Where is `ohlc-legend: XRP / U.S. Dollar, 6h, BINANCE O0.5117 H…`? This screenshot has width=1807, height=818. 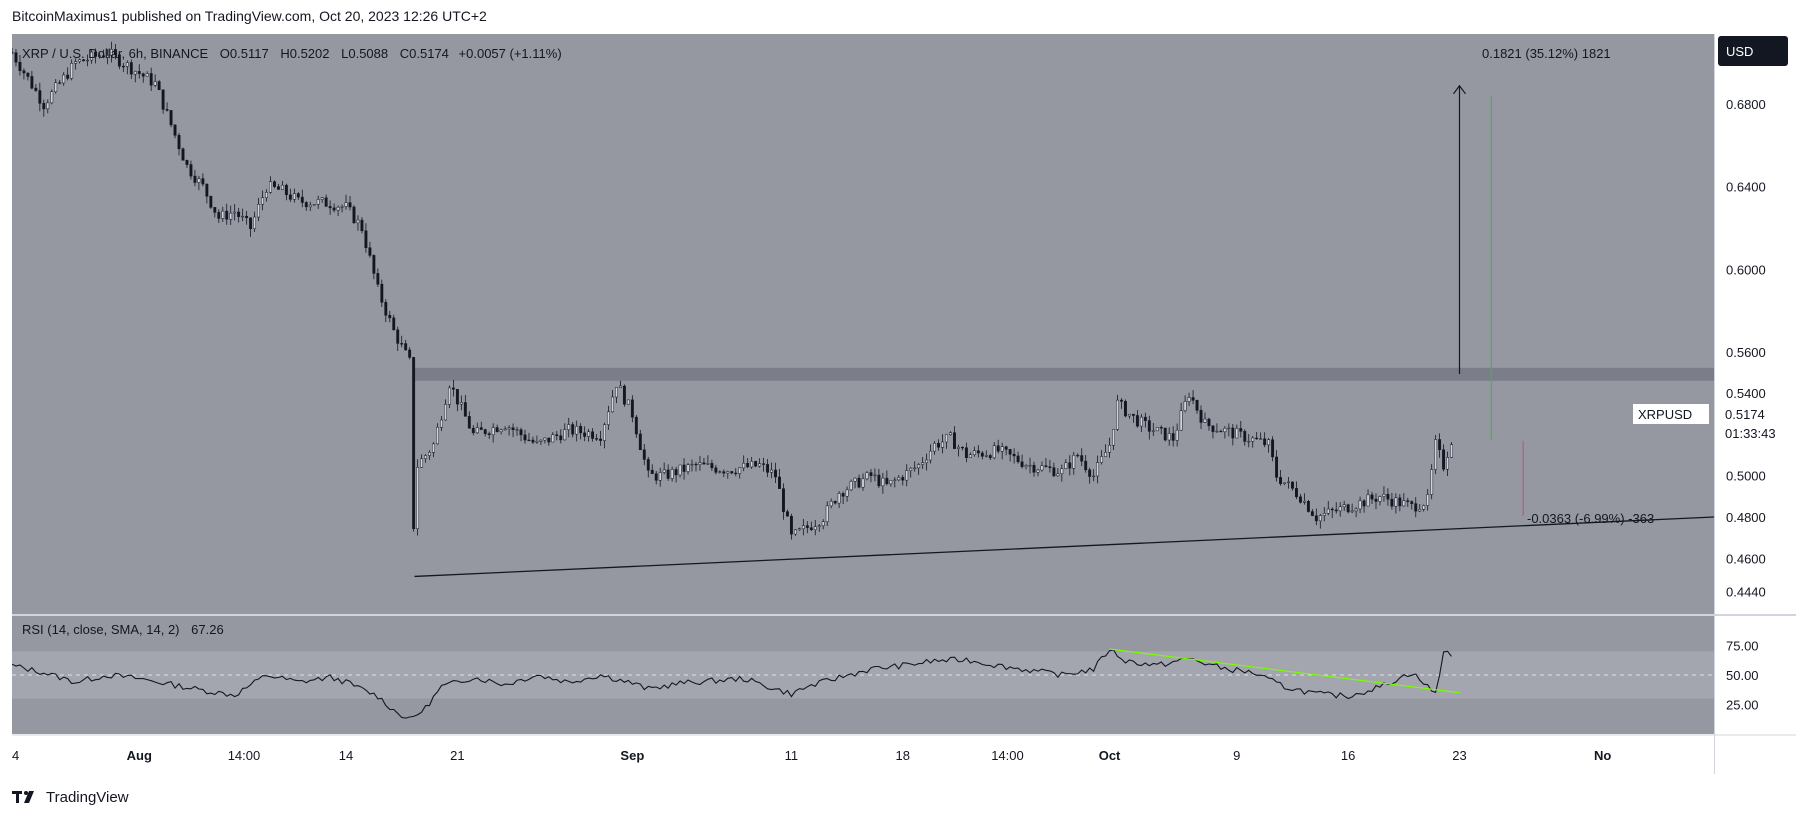 ohlc-legend: XRP / U.S. Dollar, 6h, BINANCE O0.5117 H… is located at coordinates (292, 53).